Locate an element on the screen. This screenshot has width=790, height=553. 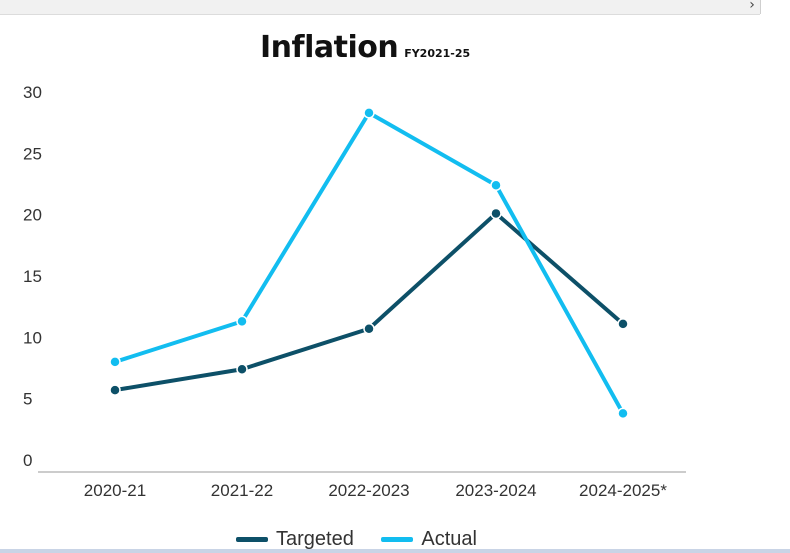
legend-item-actual: Actual is located at coordinates (429, 539).